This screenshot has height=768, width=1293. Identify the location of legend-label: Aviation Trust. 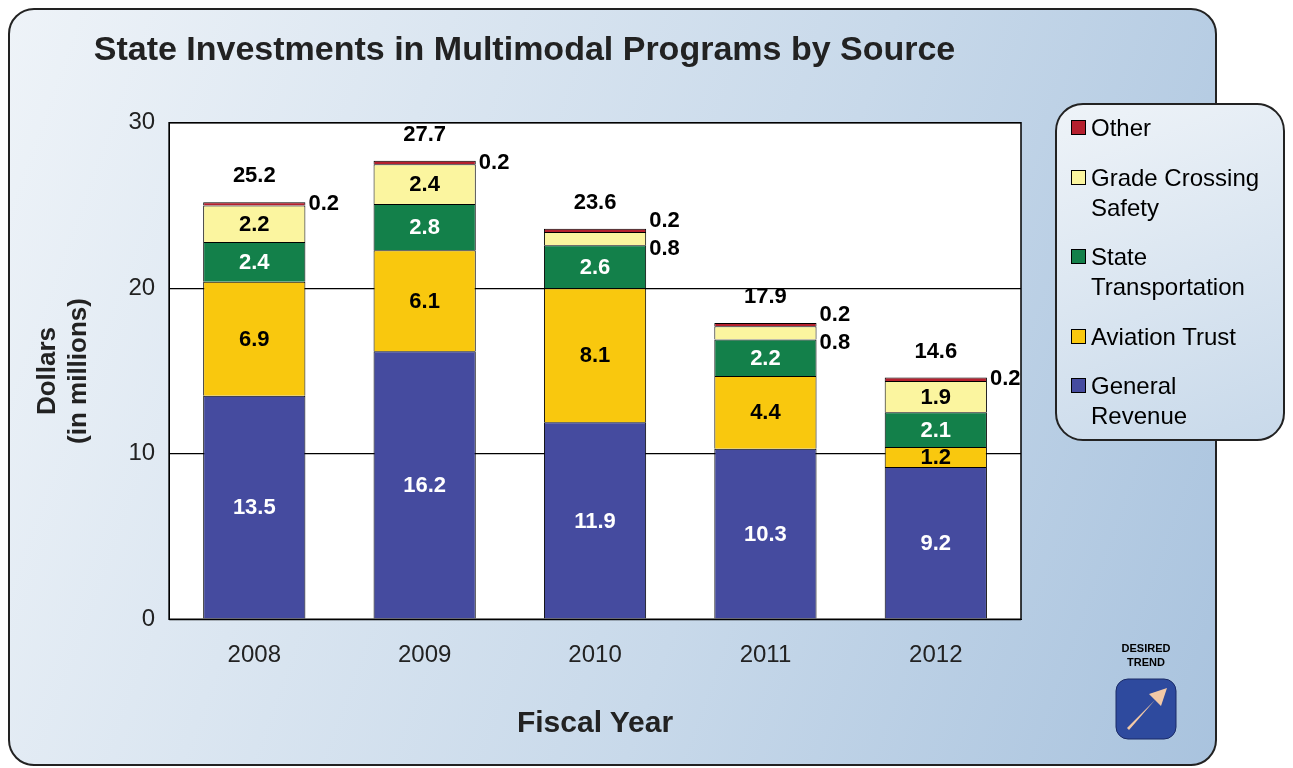
(1163, 336).